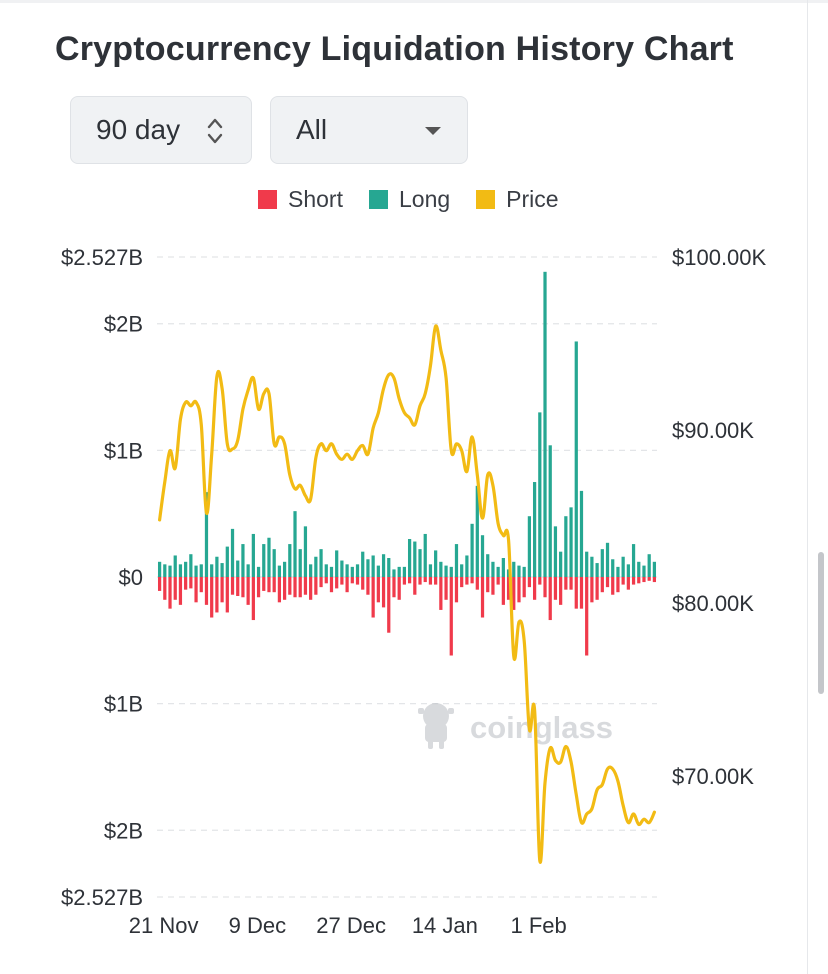 This screenshot has height=974, width=828. What do you see at coordinates (315, 199) in the screenshot?
I see `legend-label-short: Short` at bounding box center [315, 199].